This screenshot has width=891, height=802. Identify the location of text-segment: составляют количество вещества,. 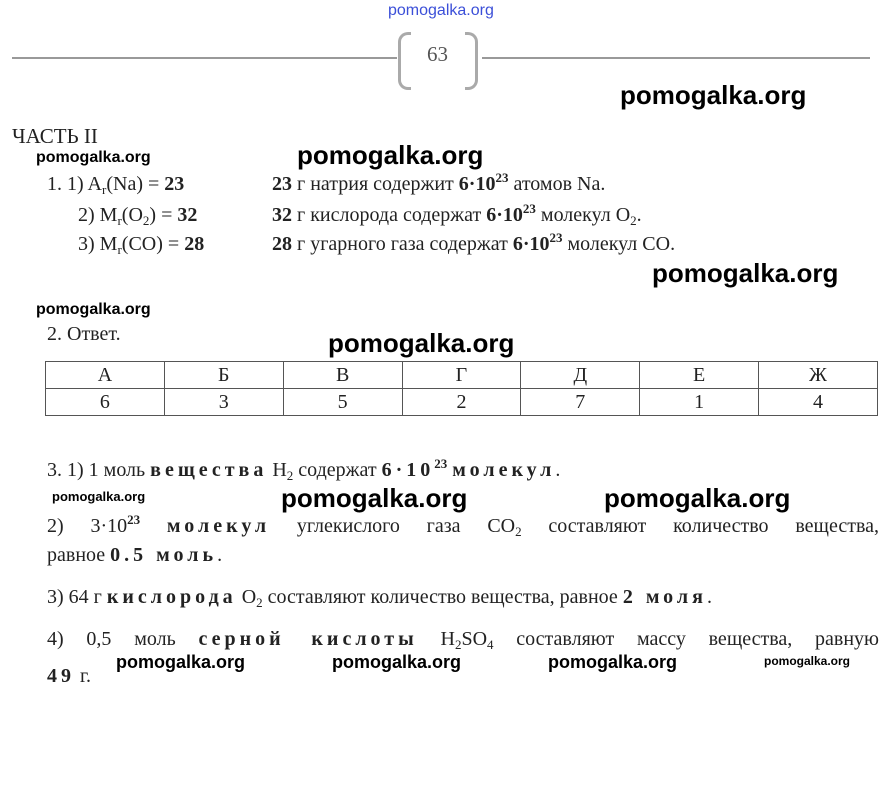
(700, 526).